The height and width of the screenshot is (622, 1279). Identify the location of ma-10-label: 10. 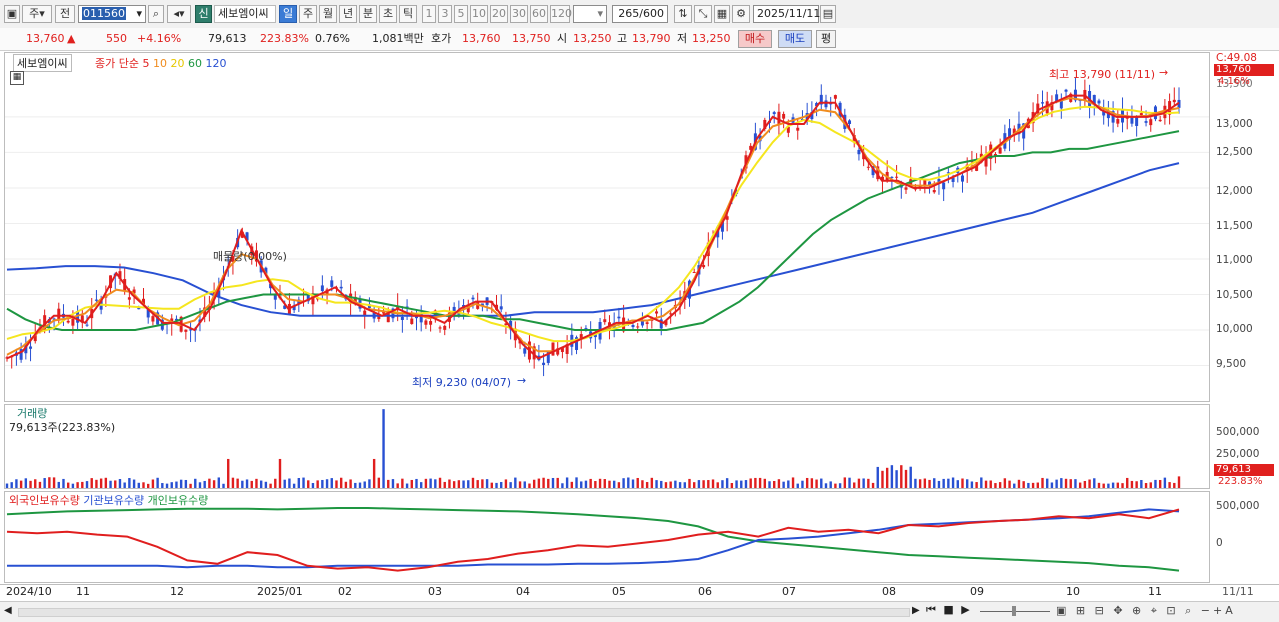
(159, 63).